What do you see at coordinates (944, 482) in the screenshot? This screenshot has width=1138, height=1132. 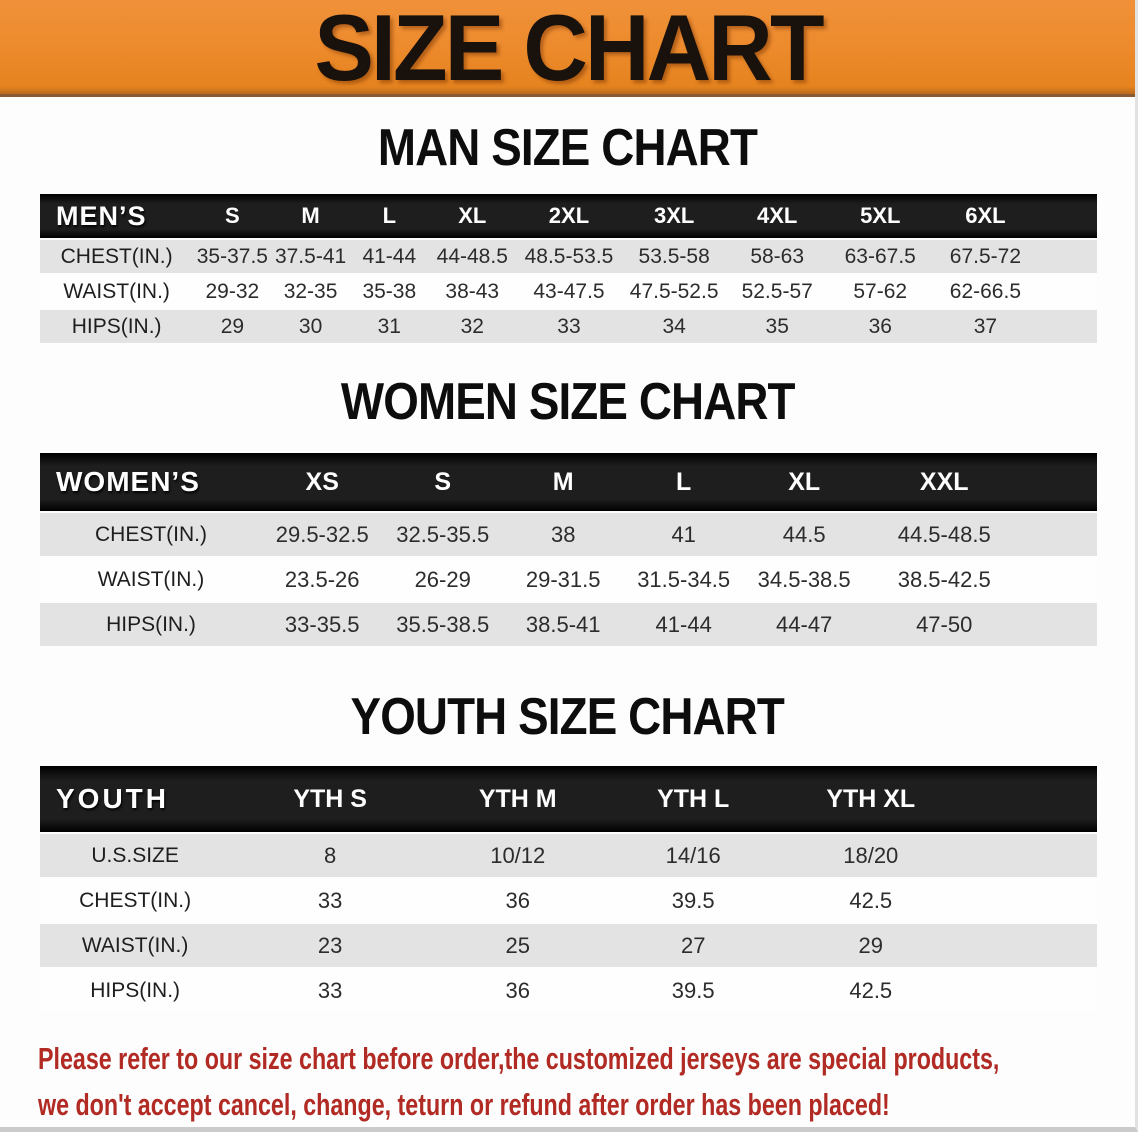 I see `column-header: XXL` at bounding box center [944, 482].